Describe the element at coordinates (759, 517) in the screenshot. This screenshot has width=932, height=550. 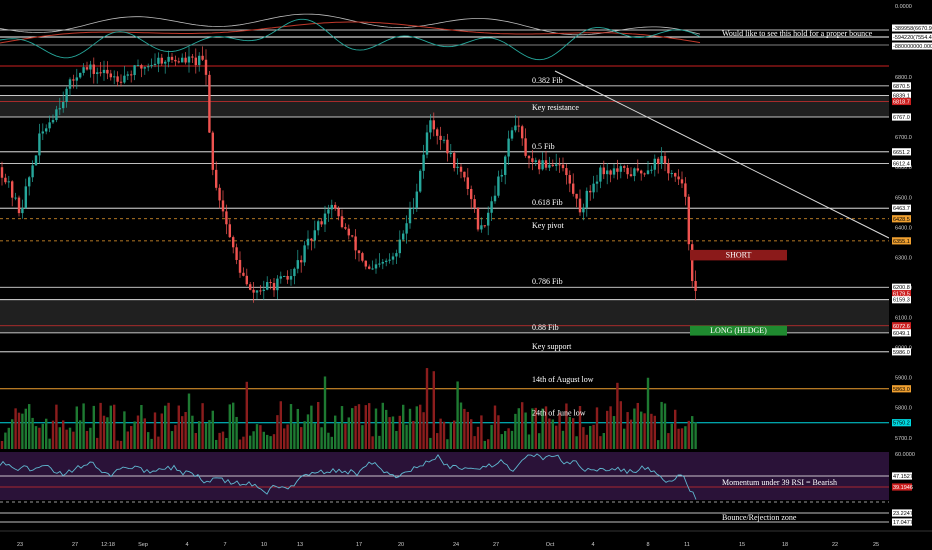
I see `rsi-zone-annotation: Bounce/Rejection zone` at that location.